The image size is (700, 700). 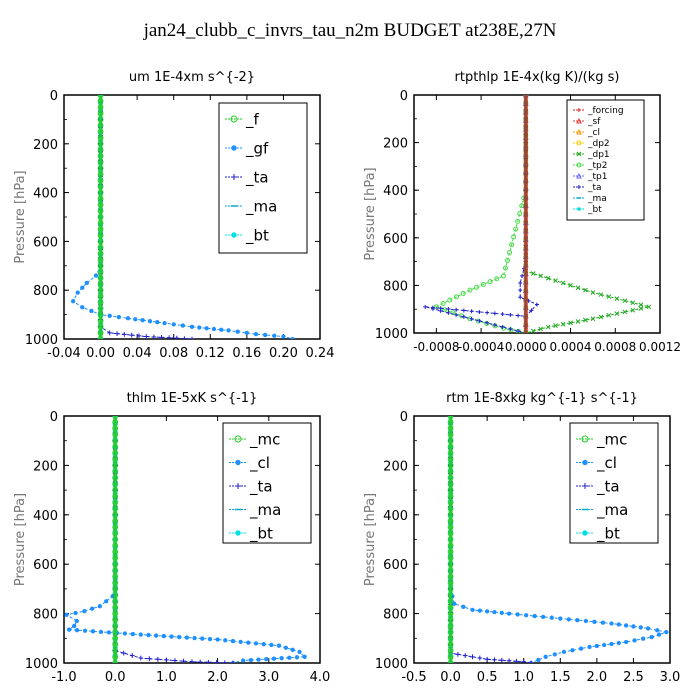 What do you see at coordinates (571, 347) in the screenshot?
I see `x-tick-label: 0.0004` at bounding box center [571, 347].